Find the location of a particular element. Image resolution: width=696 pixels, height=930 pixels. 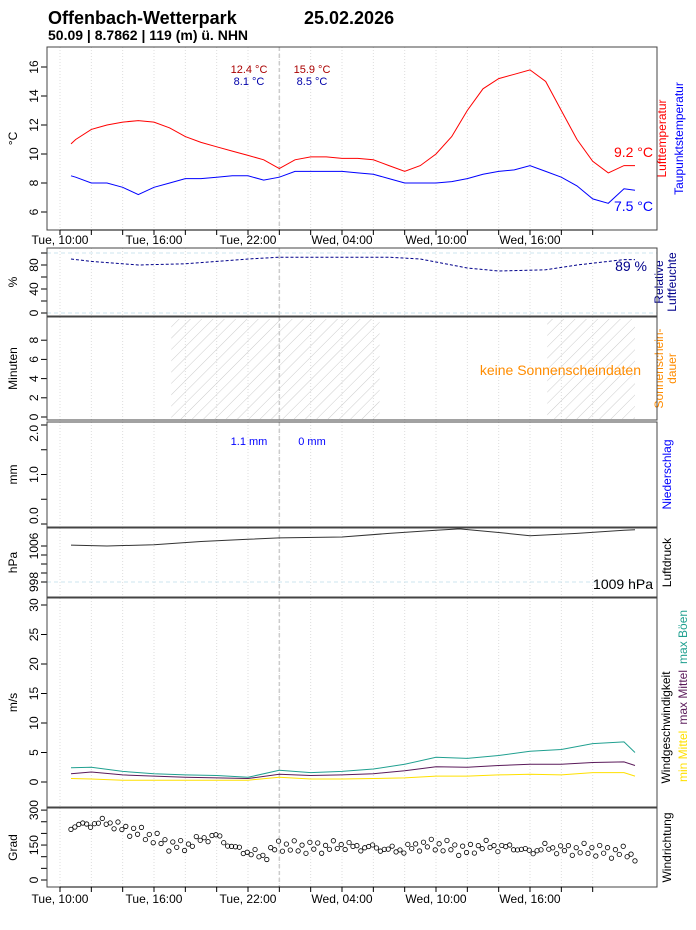

y-axis-label: mm is located at coordinates (13, 475).